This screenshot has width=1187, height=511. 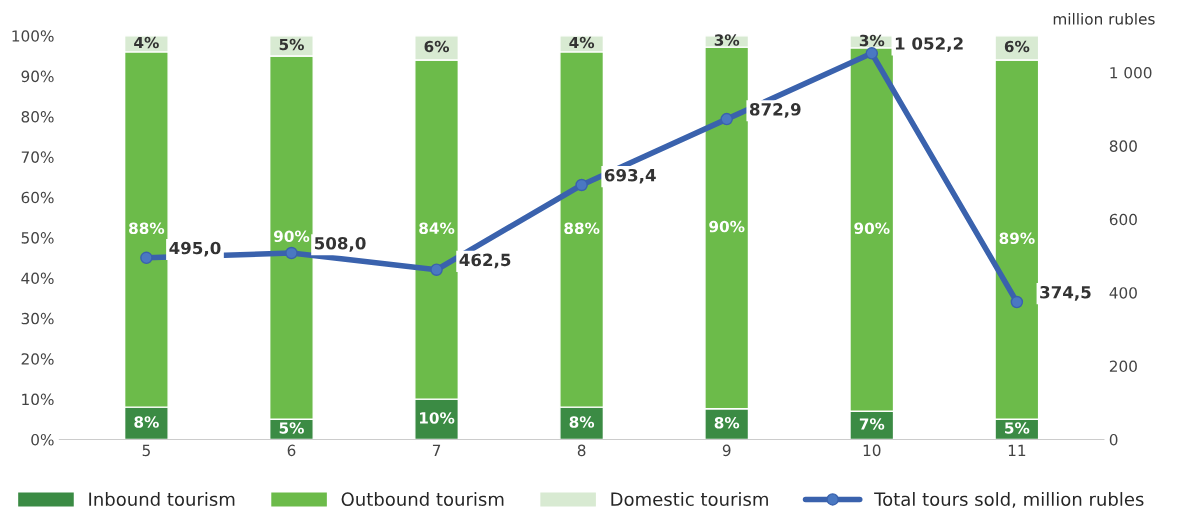 What do you see at coordinates (689, 499) in the screenshot?
I see `legend-label: Domestic tourism` at bounding box center [689, 499].